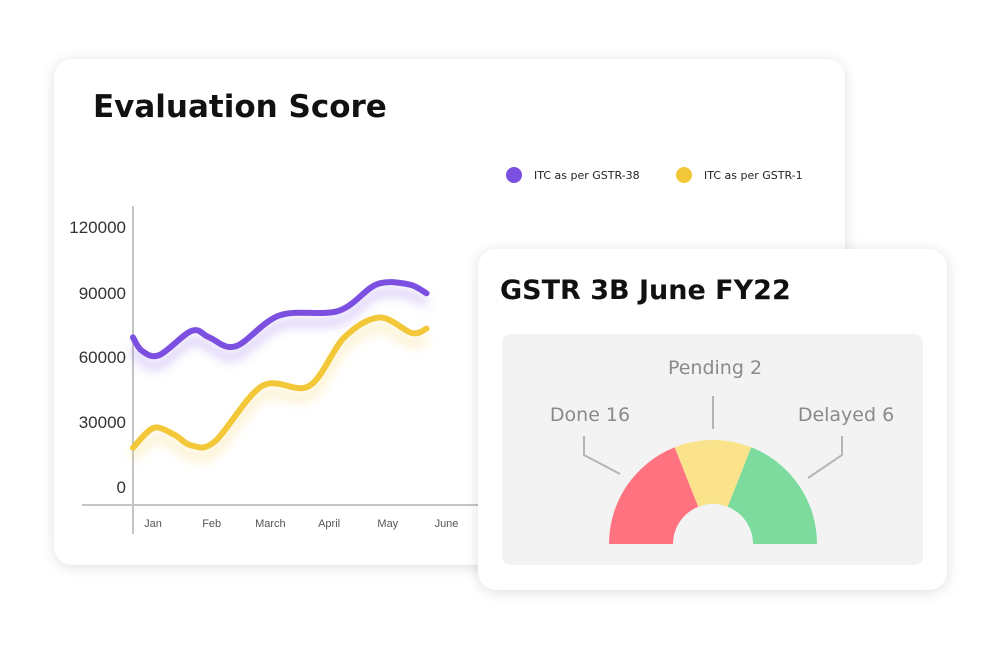 The image size is (1000, 650). I want to click on gauge-slice-done, so click(654, 495).